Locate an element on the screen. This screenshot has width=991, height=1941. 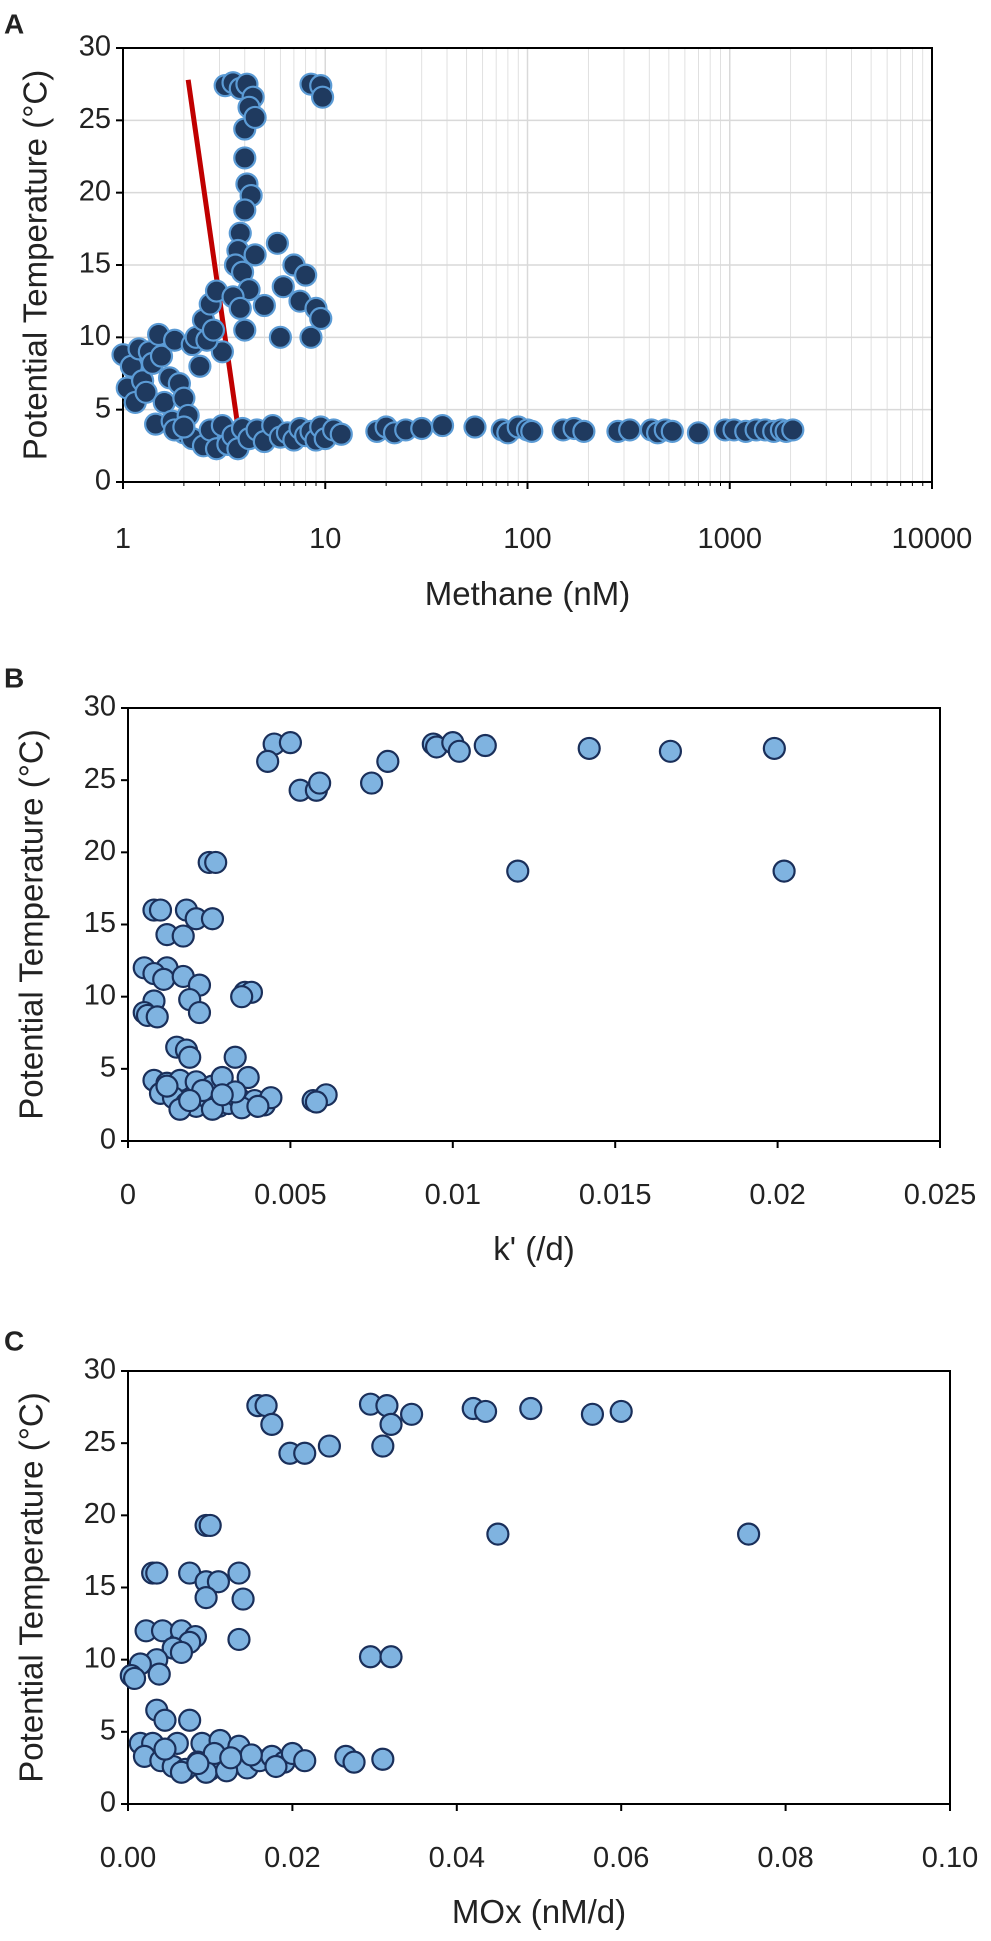
x-tick-label: 1000 is located at coordinates (729, 539).